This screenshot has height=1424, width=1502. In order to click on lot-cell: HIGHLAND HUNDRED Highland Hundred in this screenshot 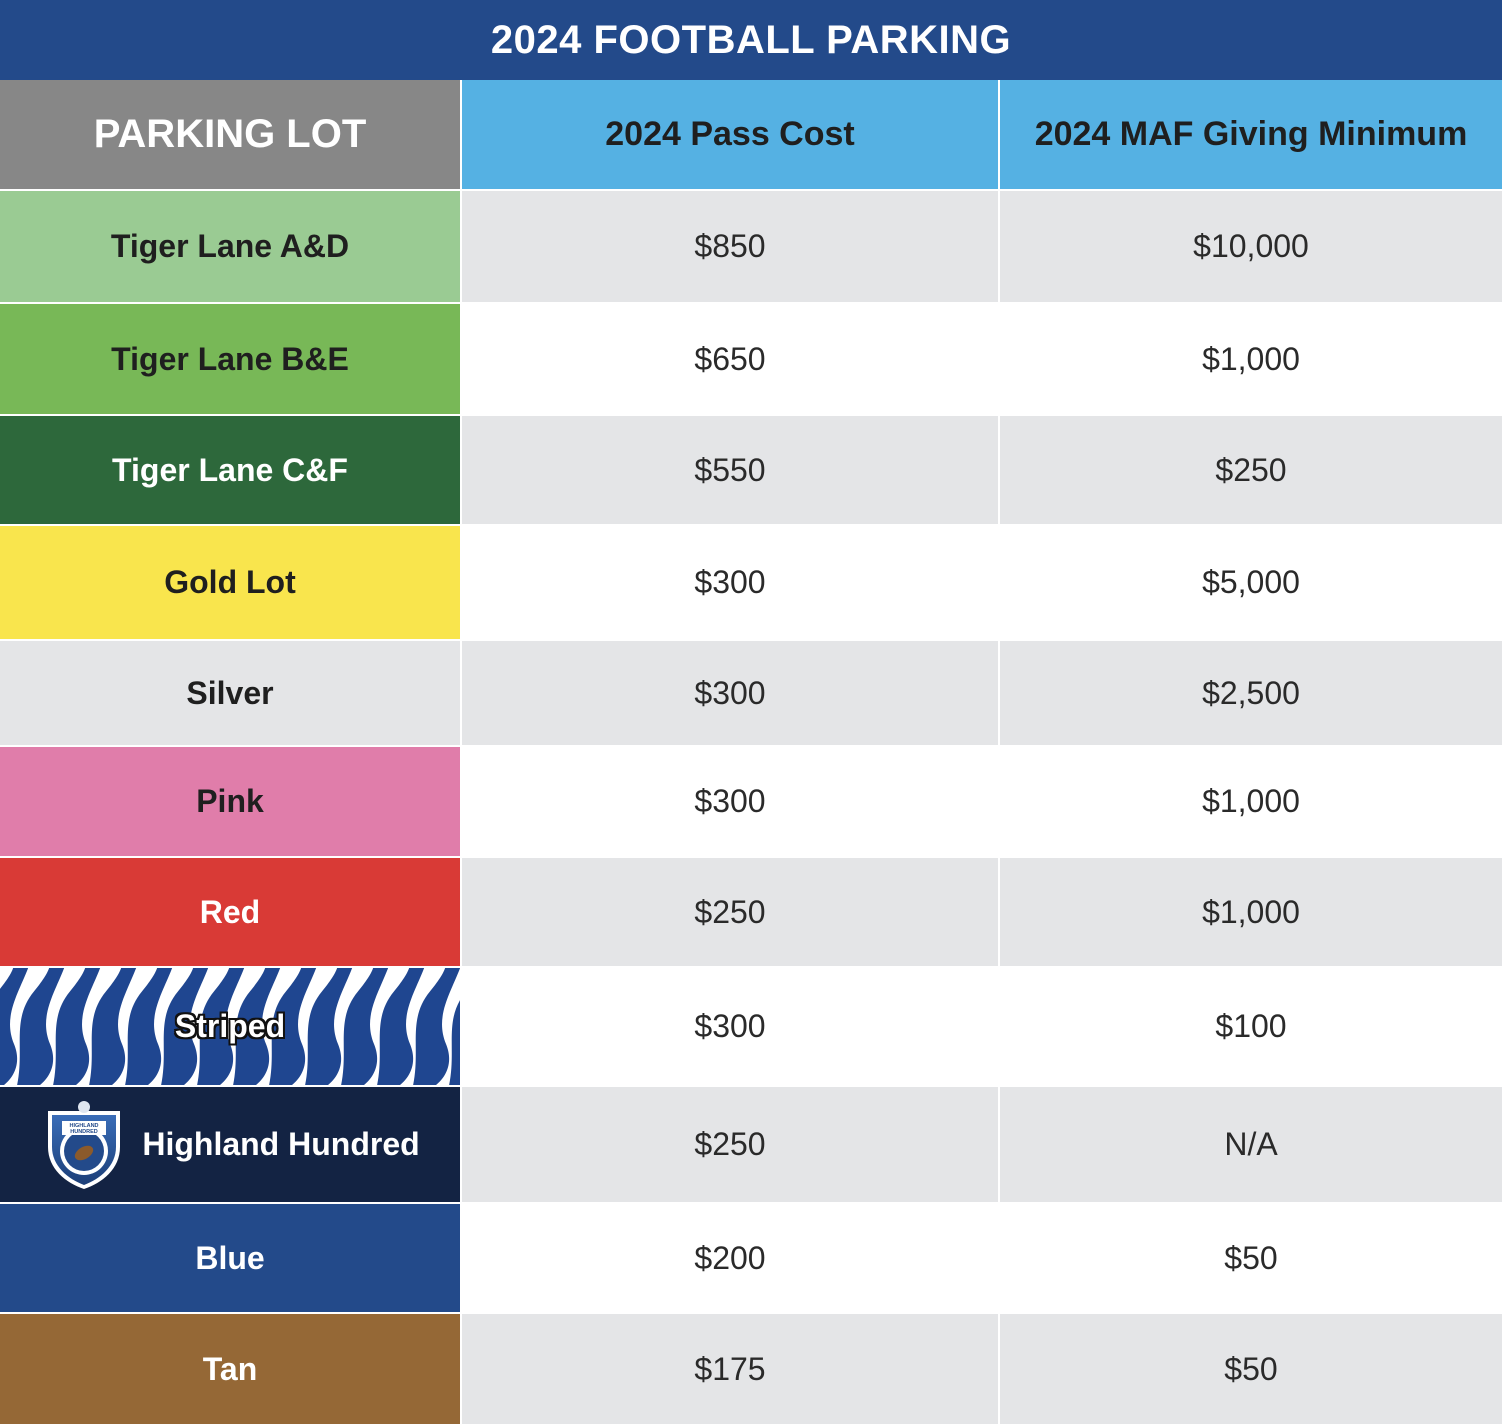, I will do `click(230, 1144)`.